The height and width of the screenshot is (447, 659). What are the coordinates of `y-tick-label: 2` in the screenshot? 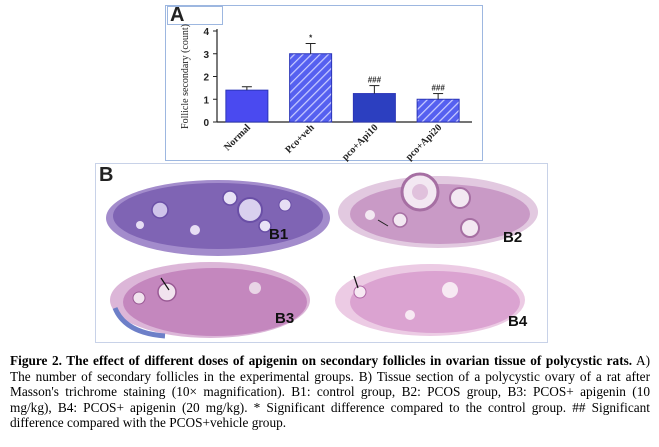 It's located at (206, 78).